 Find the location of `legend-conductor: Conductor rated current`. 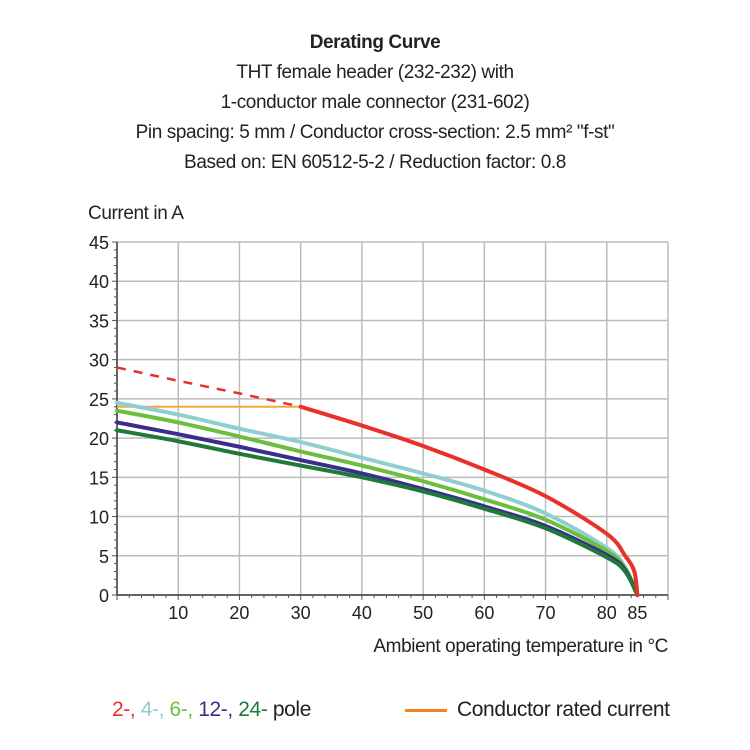

legend-conductor: Conductor rated current is located at coordinates (537, 710).